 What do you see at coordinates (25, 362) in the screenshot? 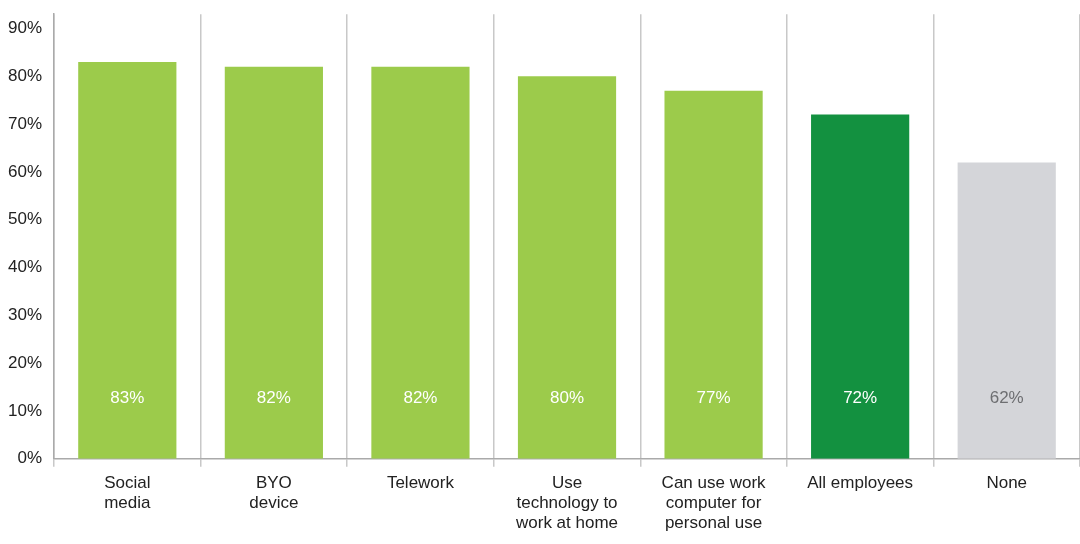
I see `y-tick-label: 20%` at bounding box center [25, 362].